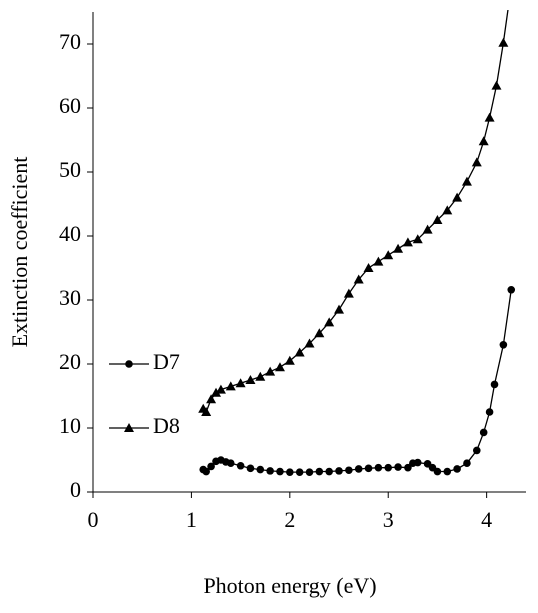 Image resolution: width=538 pixels, height=613 pixels. Describe the element at coordinates (70, 297) in the screenshot. I see `y-tick-label: 30` at that location.